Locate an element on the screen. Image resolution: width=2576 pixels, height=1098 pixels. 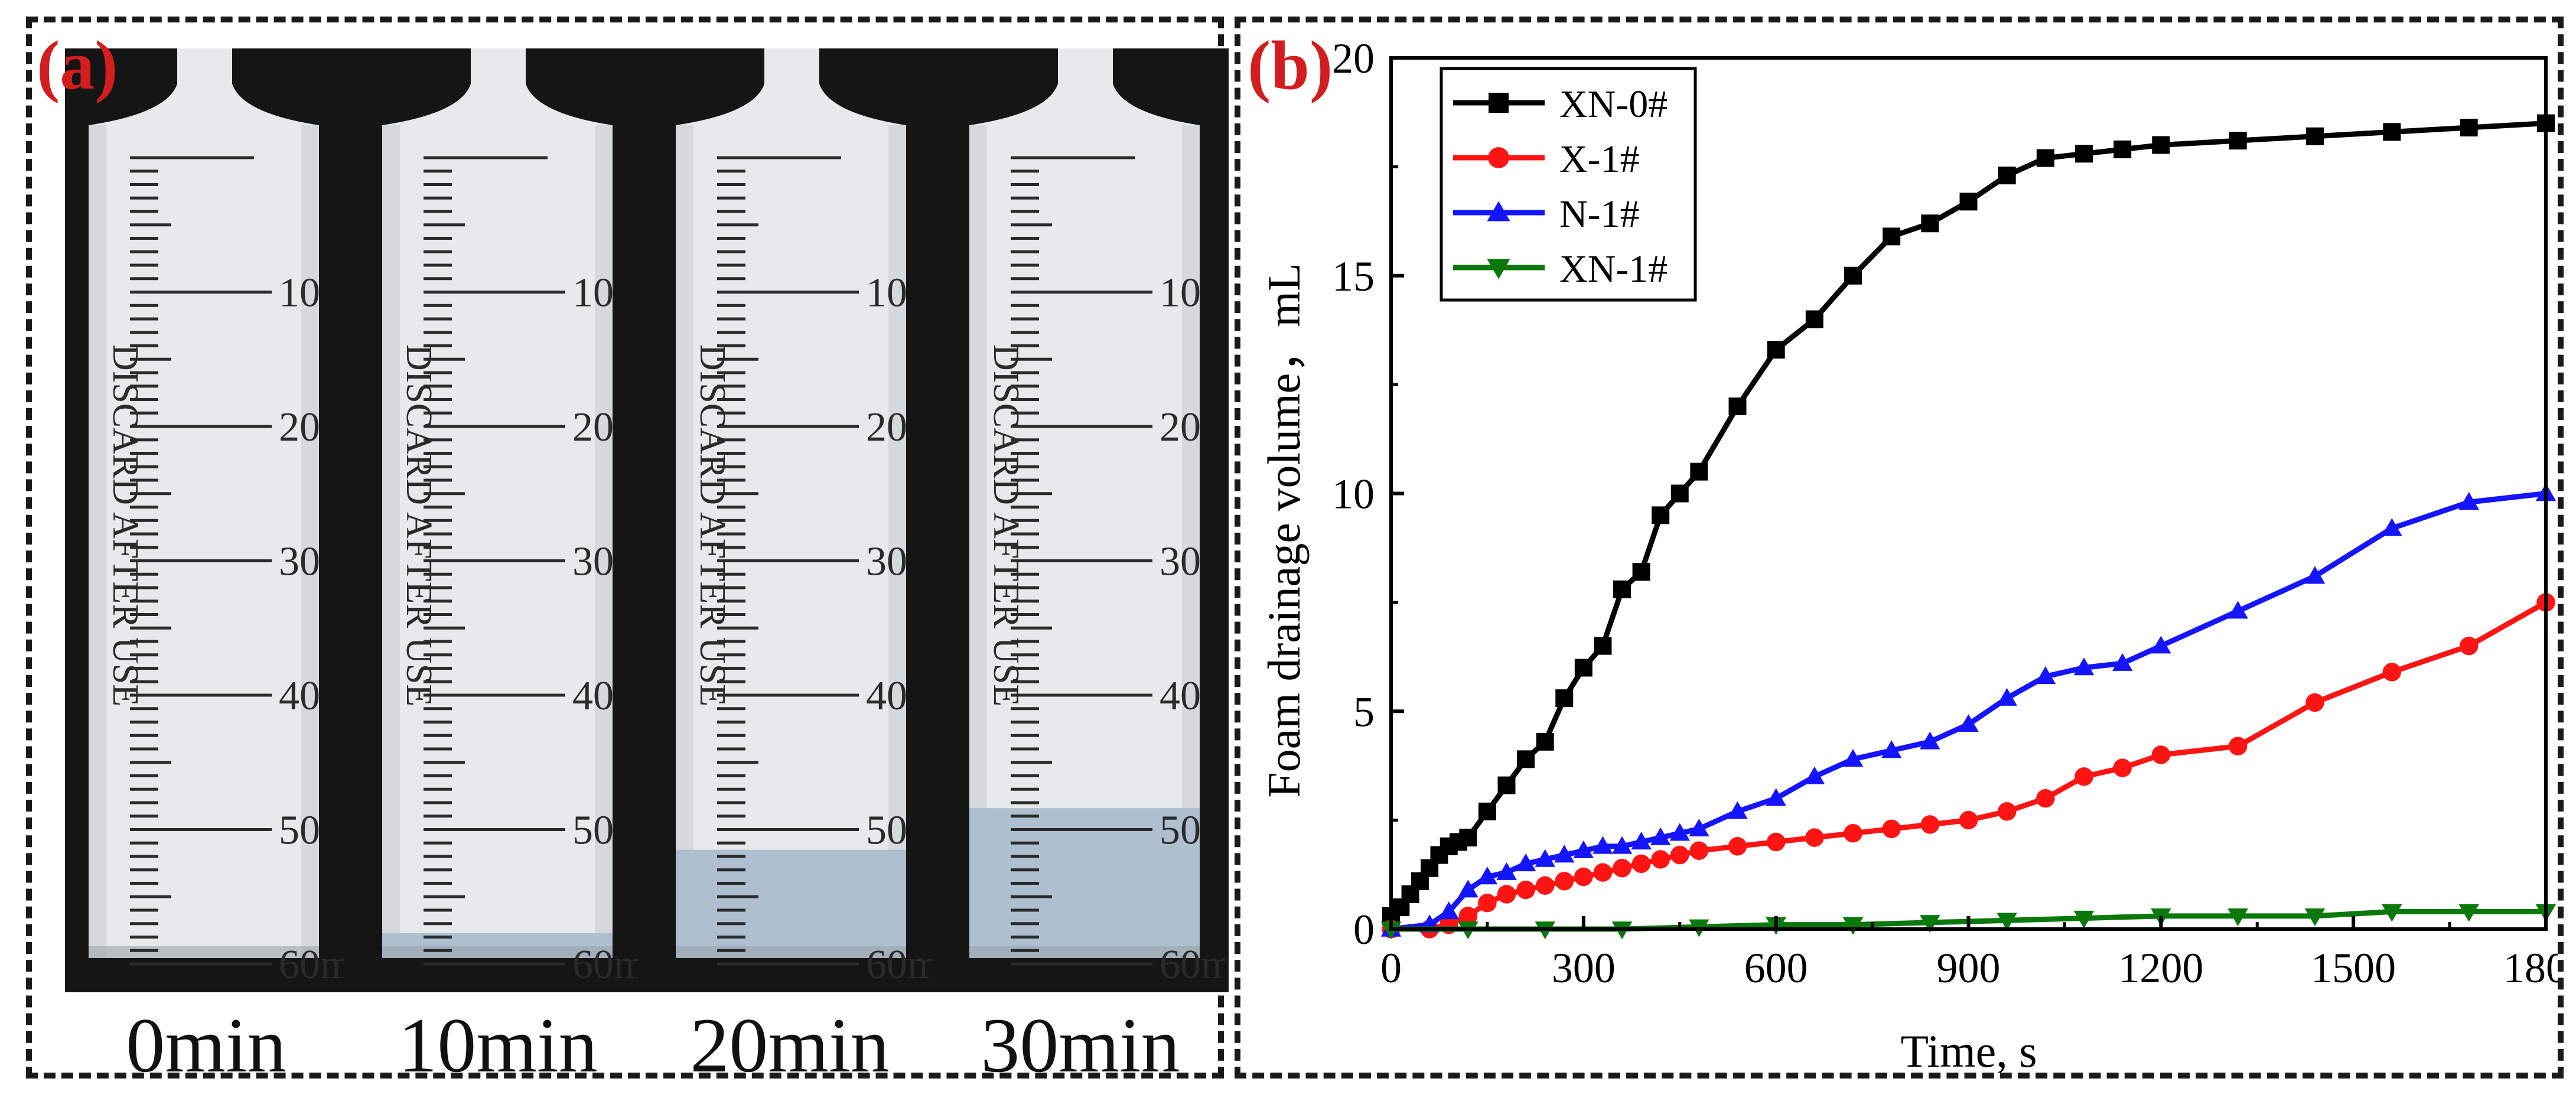
caption-30min: 30min is located at coordinates (1080, 1045).